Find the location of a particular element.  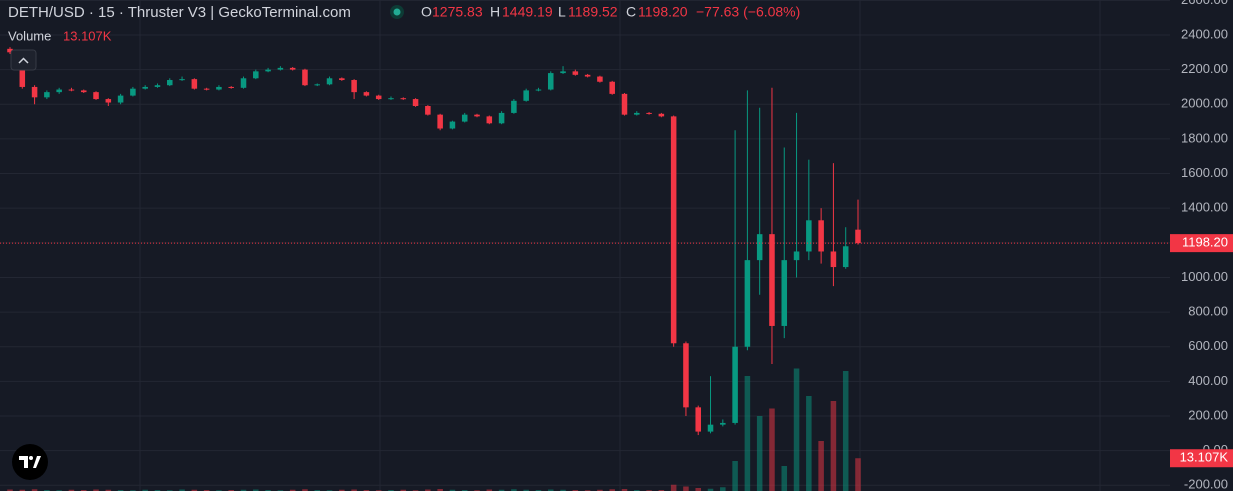

h-label: H is located at coordinates (495, 12).